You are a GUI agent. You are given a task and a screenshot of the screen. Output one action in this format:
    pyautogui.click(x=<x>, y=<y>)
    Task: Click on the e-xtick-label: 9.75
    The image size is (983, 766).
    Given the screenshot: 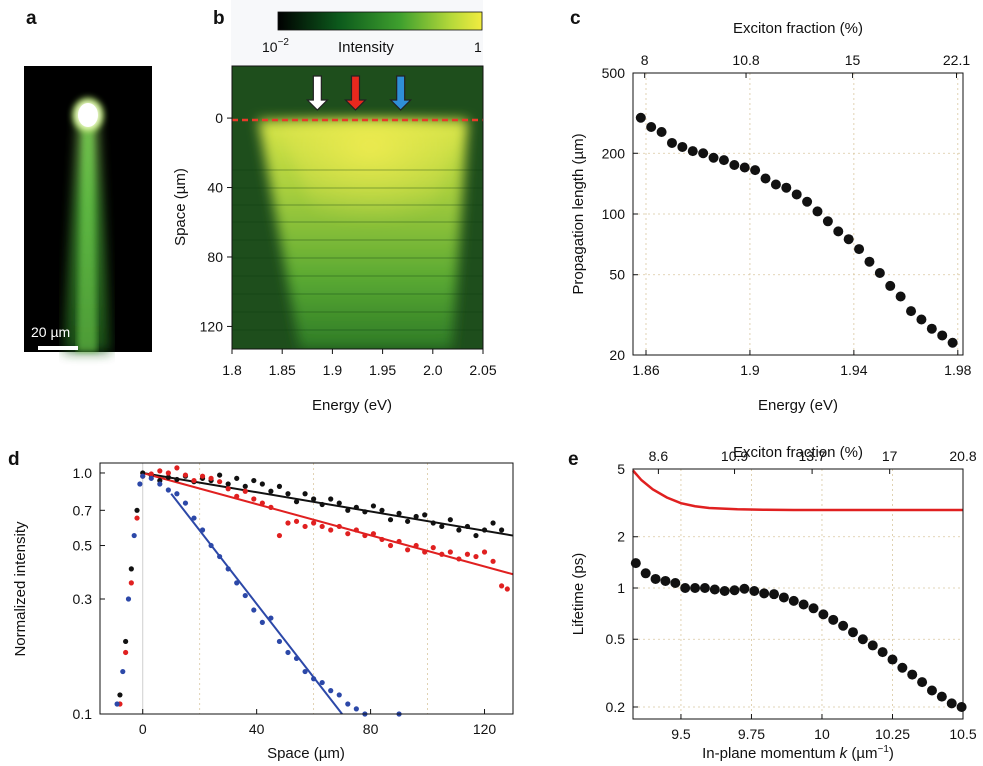 What is the action you would take?
    pyautogui.click(x=751, y=734)
    